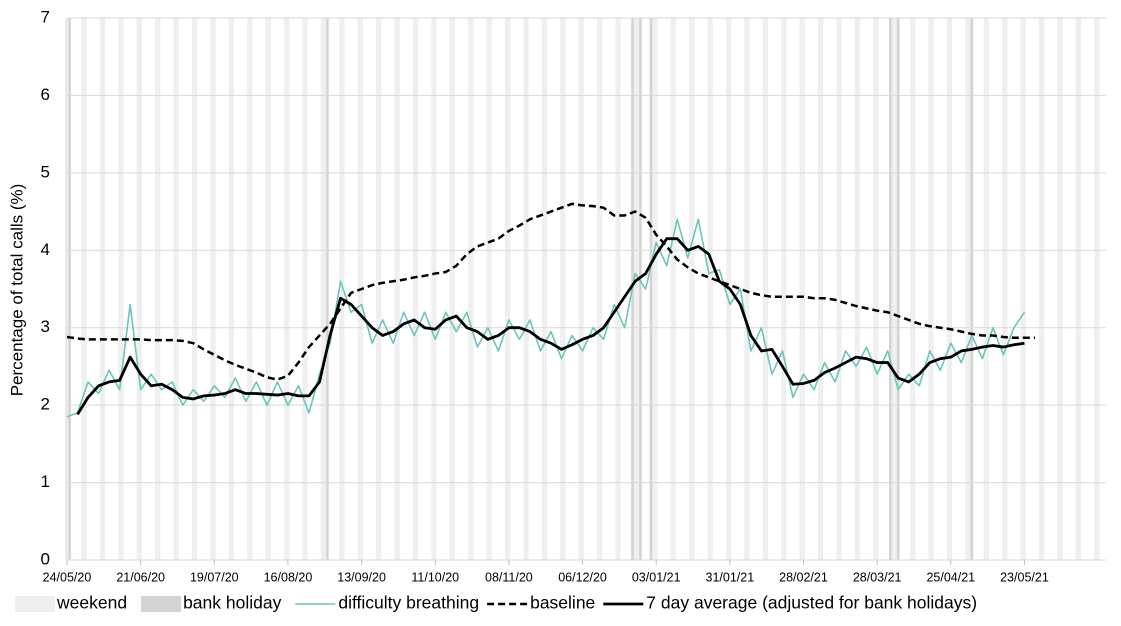  I want to click on x-tick-label: 08/11/20, so click(509, 577).